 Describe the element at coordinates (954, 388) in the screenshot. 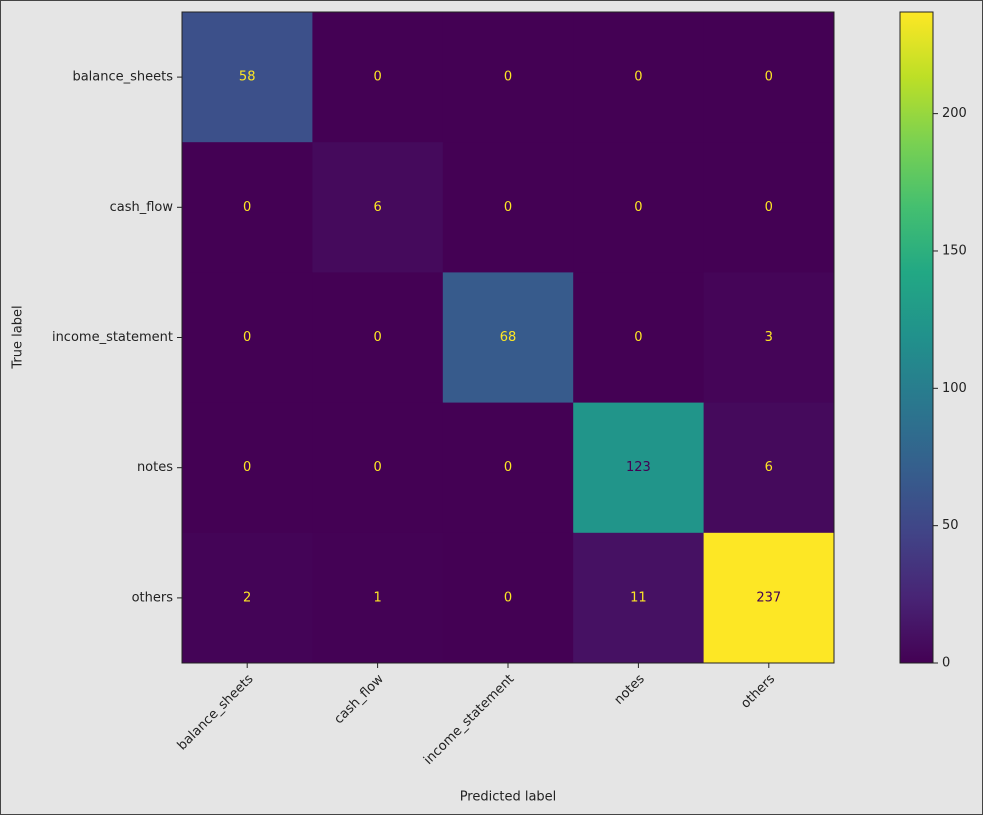

I see `colorbar-tick-label: 100` at that location.